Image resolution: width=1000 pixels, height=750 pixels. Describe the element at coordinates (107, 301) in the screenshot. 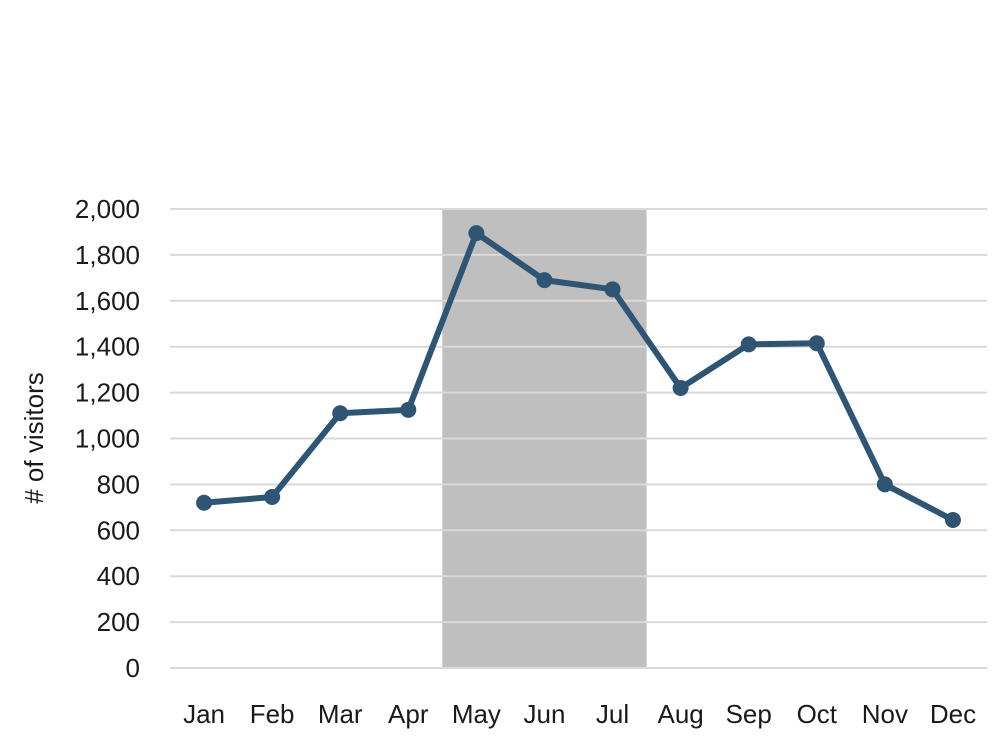

I see `y-tick-label: 1,600` at that location.